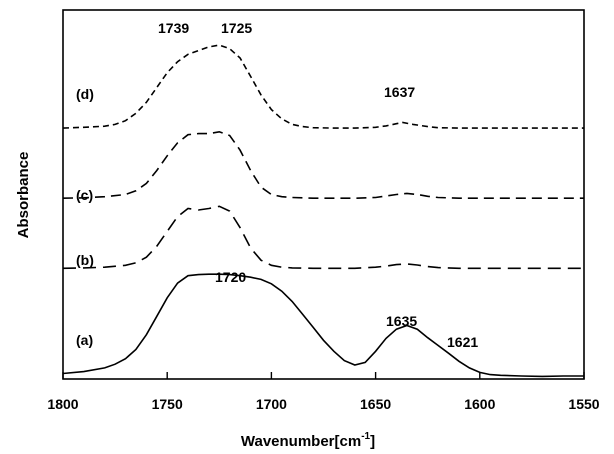  What do you see at coordinates (301, 441) in the screenshot?
I see `x-axis-label-main: Wavenumber[cm` at bounding box center [301, 441].